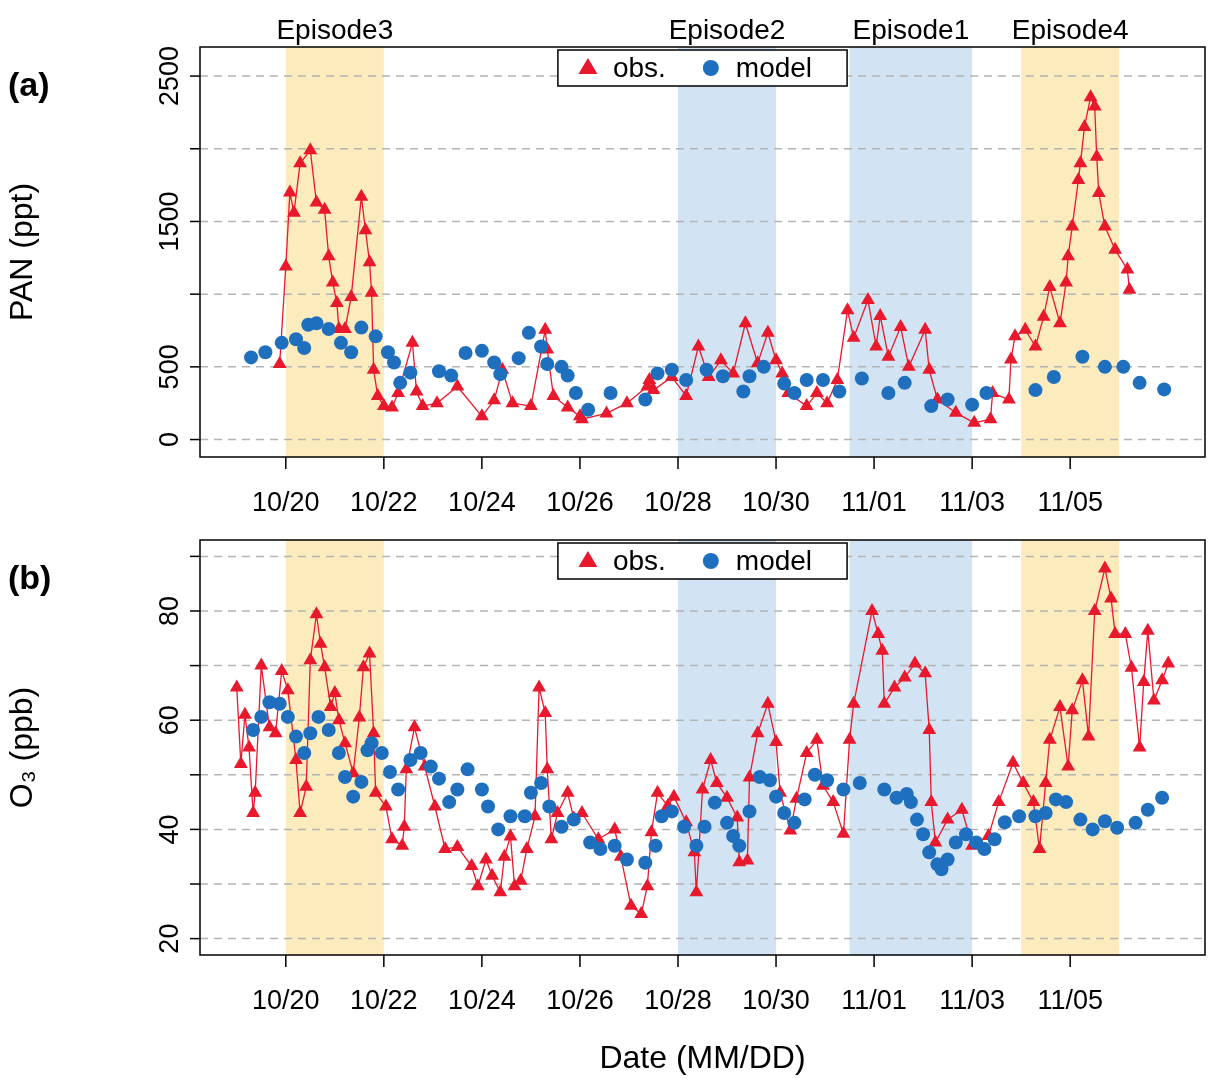  Describe the element at coordinates (168, 829) in the screenshot. I see `y-tick-label: 40` at that location.